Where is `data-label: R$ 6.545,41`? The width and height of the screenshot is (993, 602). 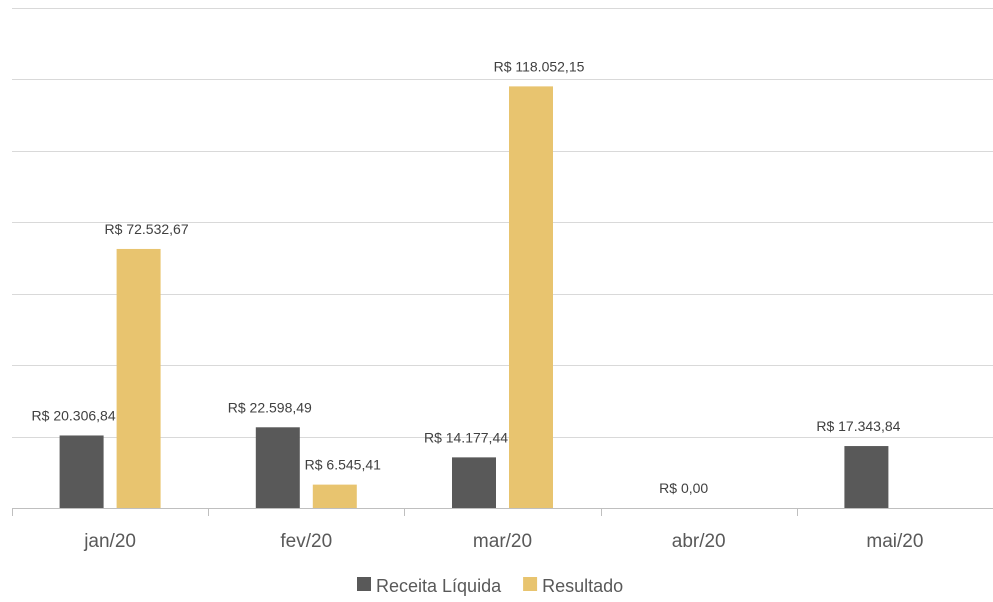
data-label: R$ 6.545,41 is located at coordinates (343, 465).